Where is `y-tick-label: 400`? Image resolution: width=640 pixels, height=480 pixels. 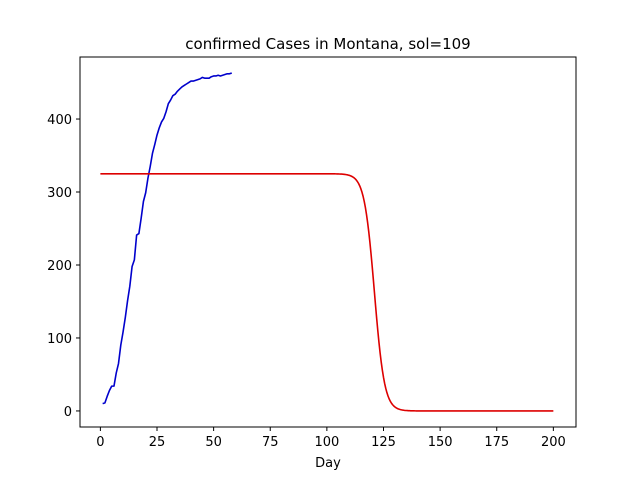
y-tick-label: 400 is located at coordinates (59, 120).